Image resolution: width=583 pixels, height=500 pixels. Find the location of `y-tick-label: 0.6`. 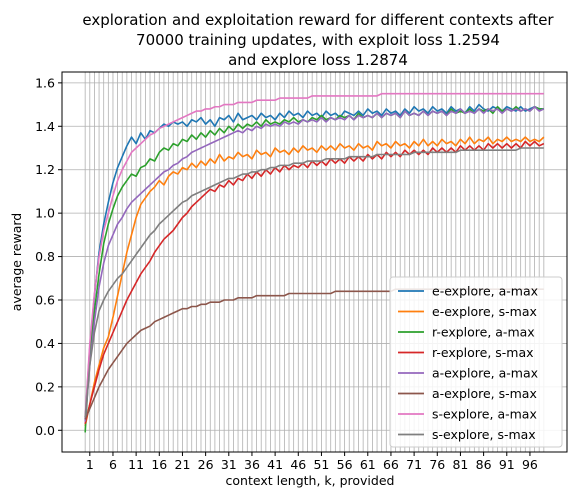

y-tick-label: 0.6 is located at coordinates (45, 300).